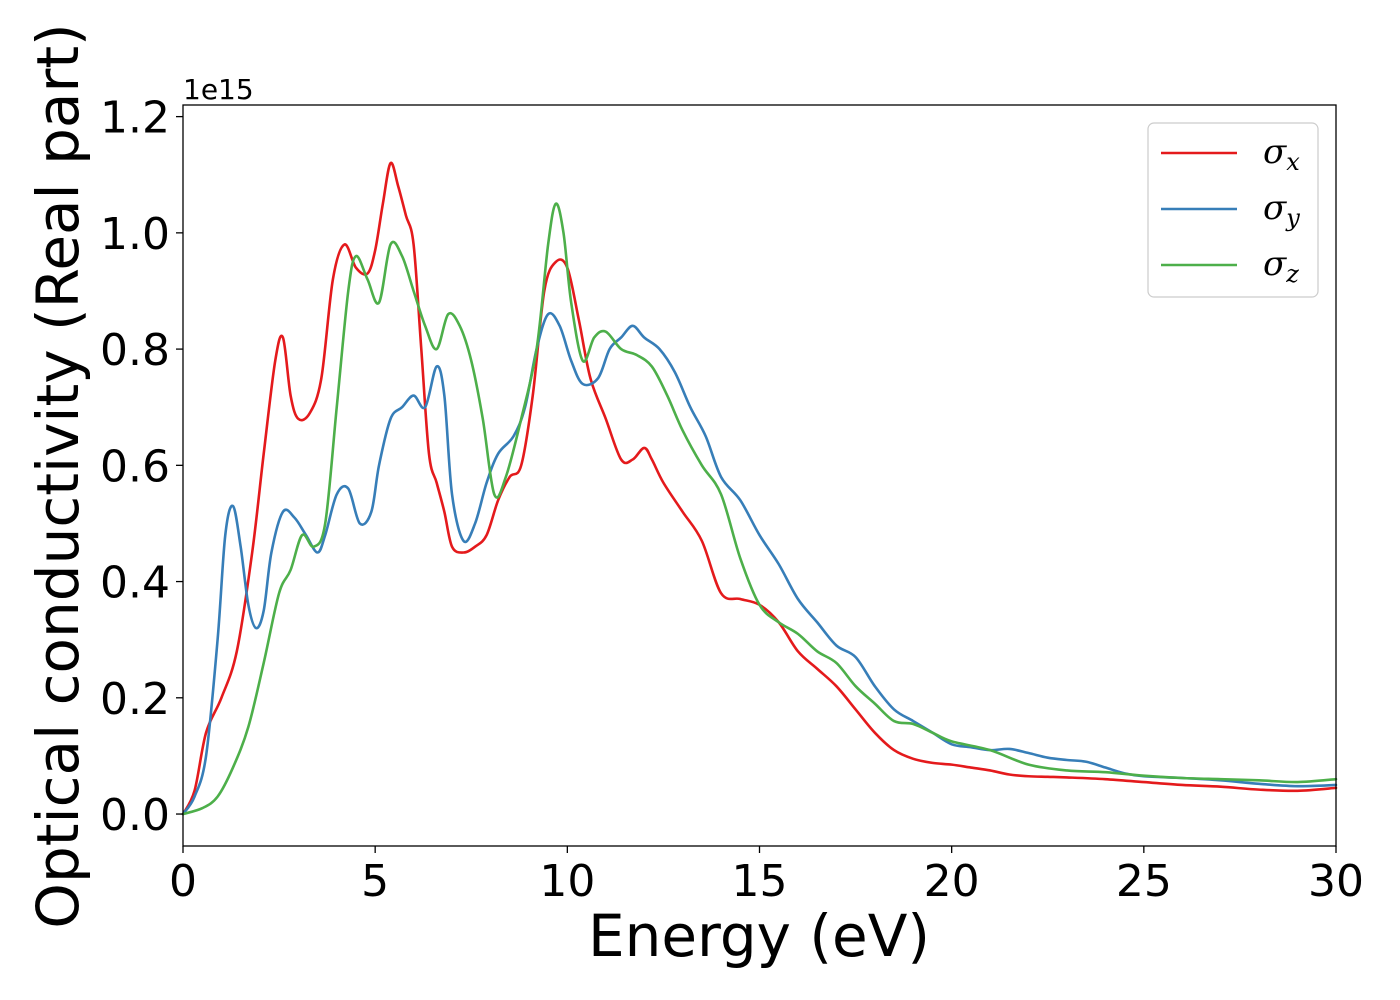  I want to click on x-axis-ticks: 0 5 10 15 20 25 30, so click(766, 876).